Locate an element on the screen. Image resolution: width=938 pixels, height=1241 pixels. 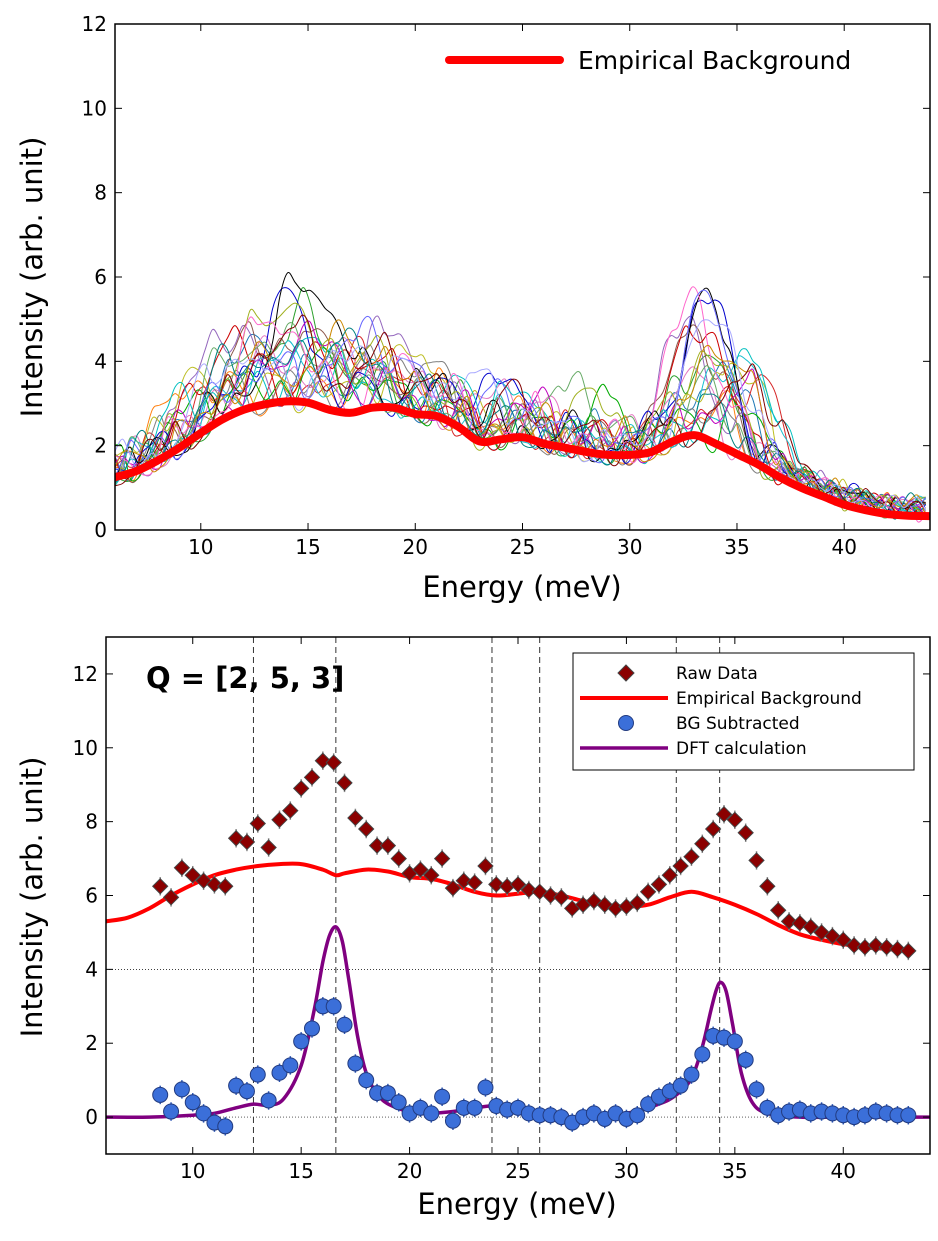
bottom-x-axis-title: Energy (meV) is located at coordinates (516, 1204).